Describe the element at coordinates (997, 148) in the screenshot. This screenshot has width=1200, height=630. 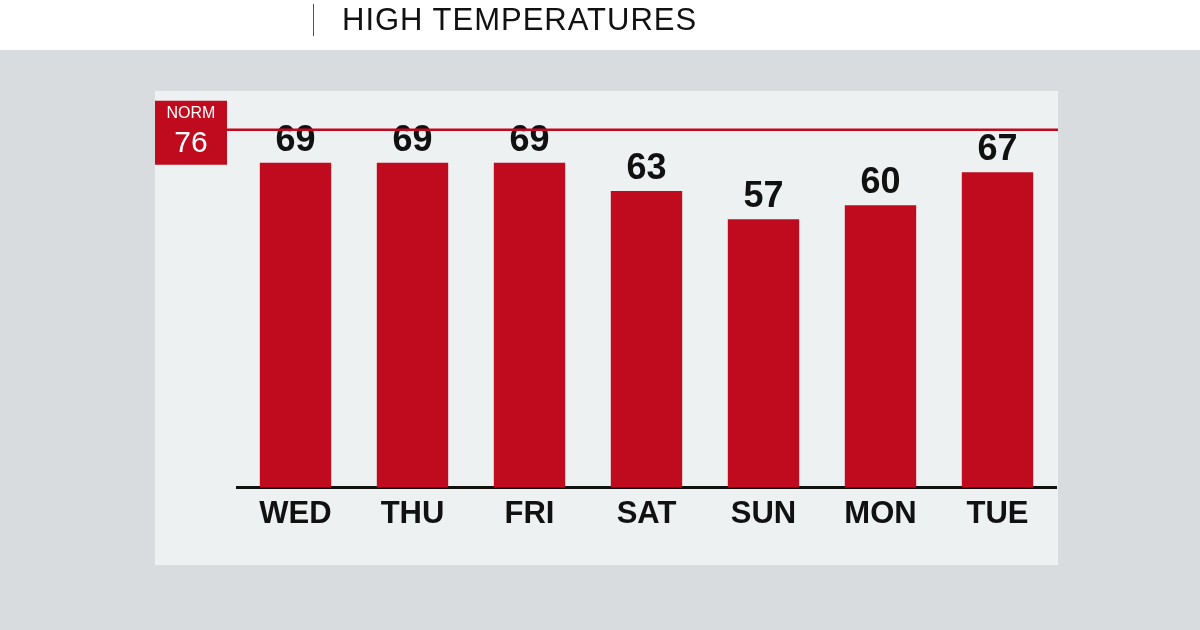
I see `data-label: 67` at that location.